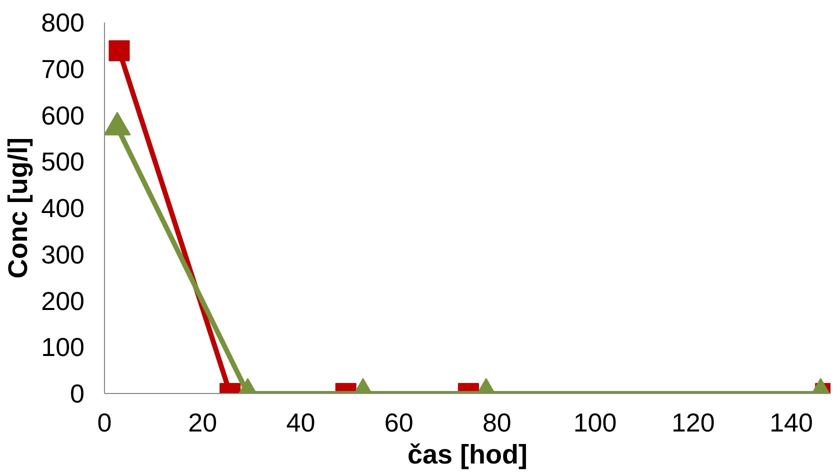  Describe the element at coordinates (63, 347) in the screenshot. I see `y-tick-label: 100` at that location.